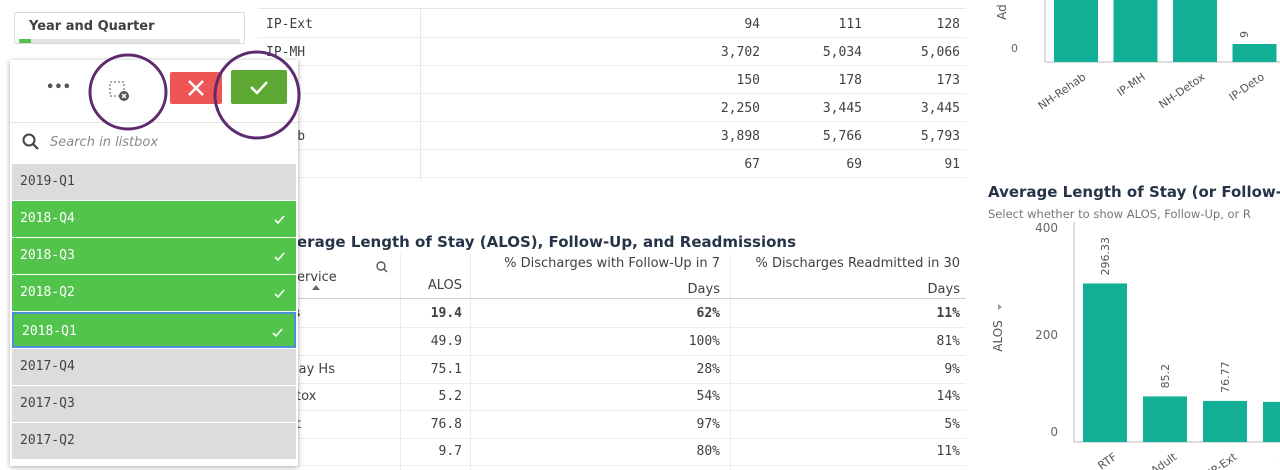  Describe the element at coordinates (940, 52) in the screenshot. I see `table-cell: 5,066` at that location.